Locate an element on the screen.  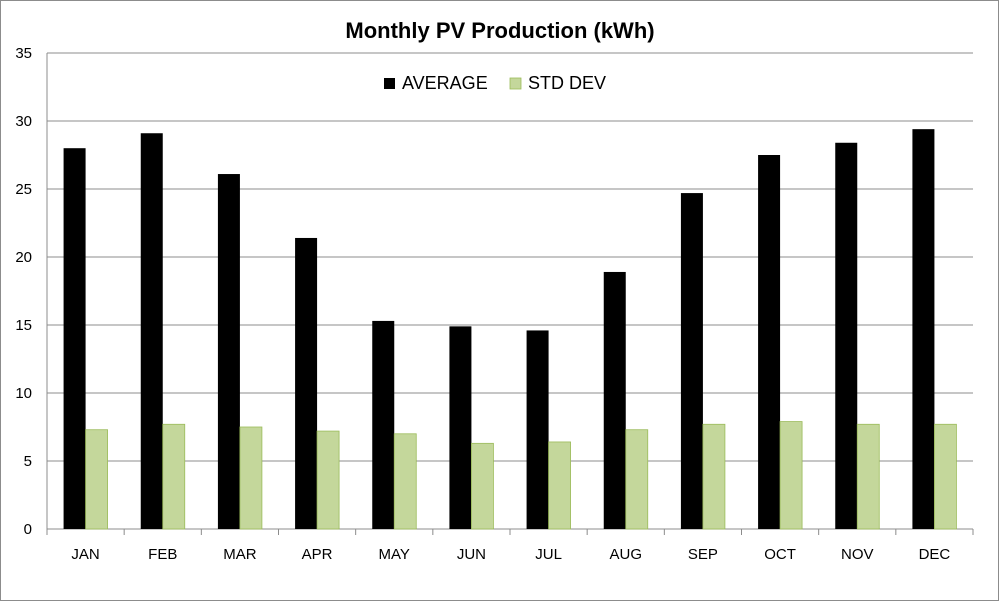
bar-std-dev-feb is located at coordinates (174, 476).